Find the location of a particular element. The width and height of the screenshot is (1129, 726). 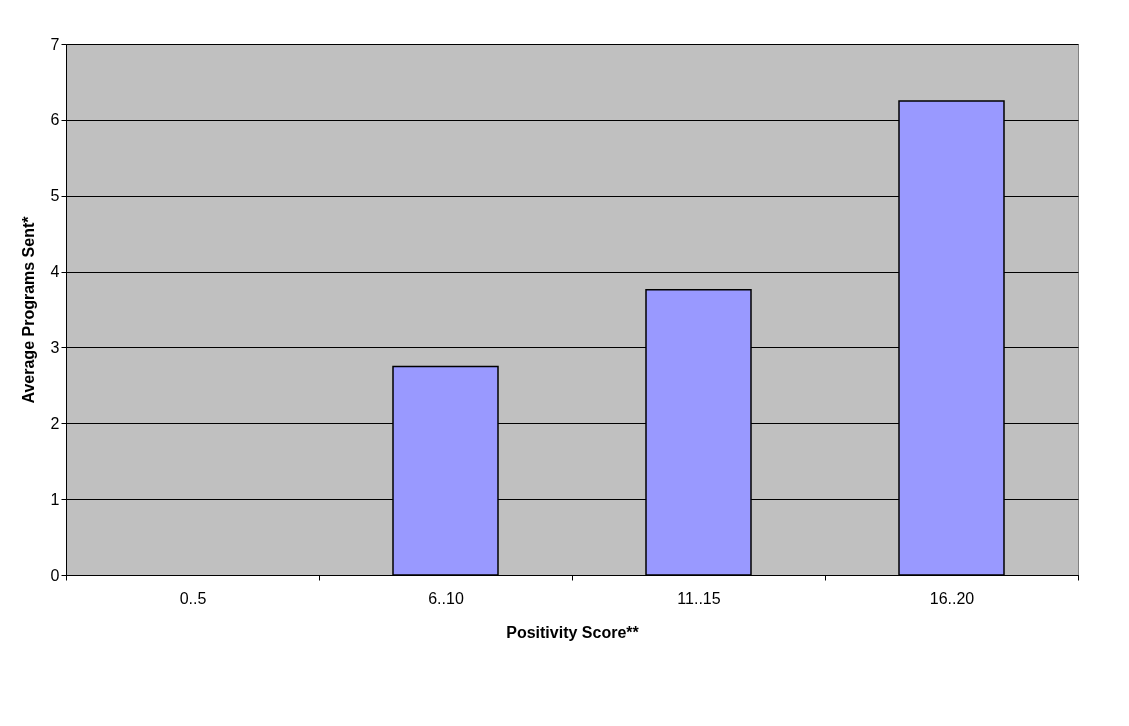

y-tick-label: 5 is located at coordinates (55, 196).